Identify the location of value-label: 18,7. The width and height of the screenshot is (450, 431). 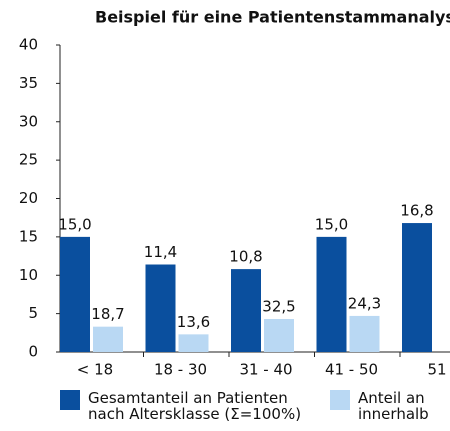
(107, 314).